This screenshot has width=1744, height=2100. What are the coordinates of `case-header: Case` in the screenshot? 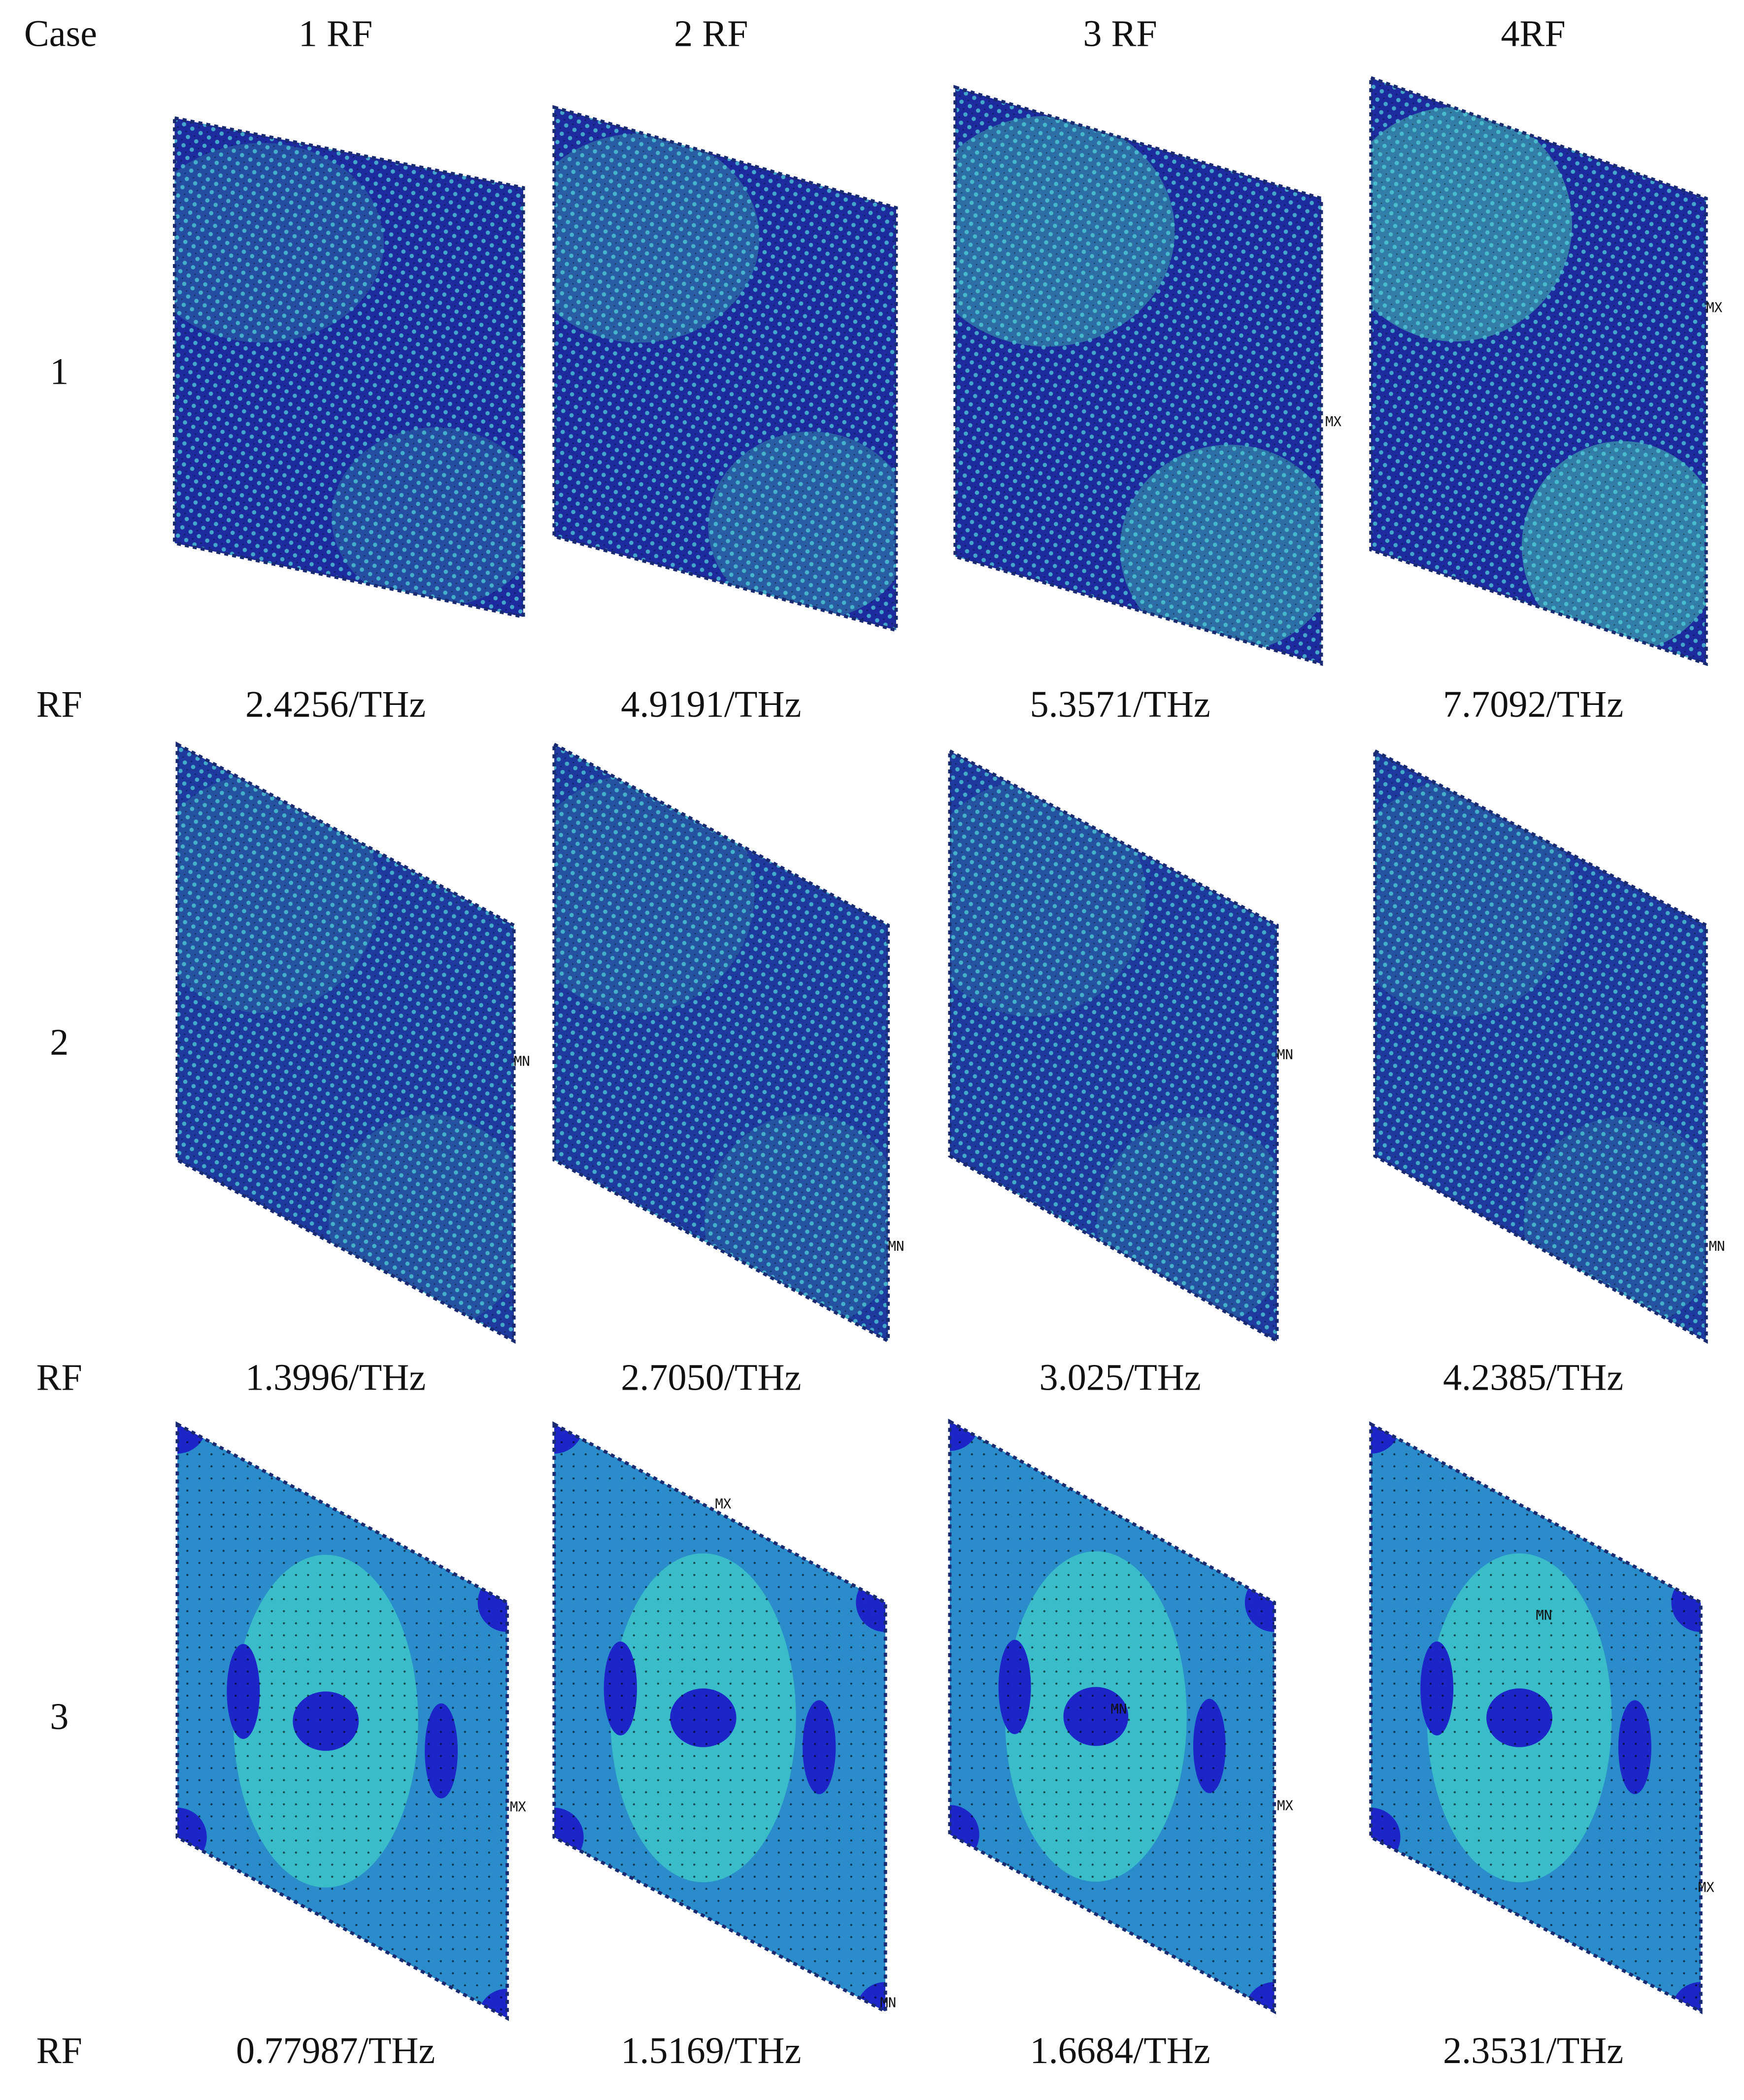 It's located at (60, 34).